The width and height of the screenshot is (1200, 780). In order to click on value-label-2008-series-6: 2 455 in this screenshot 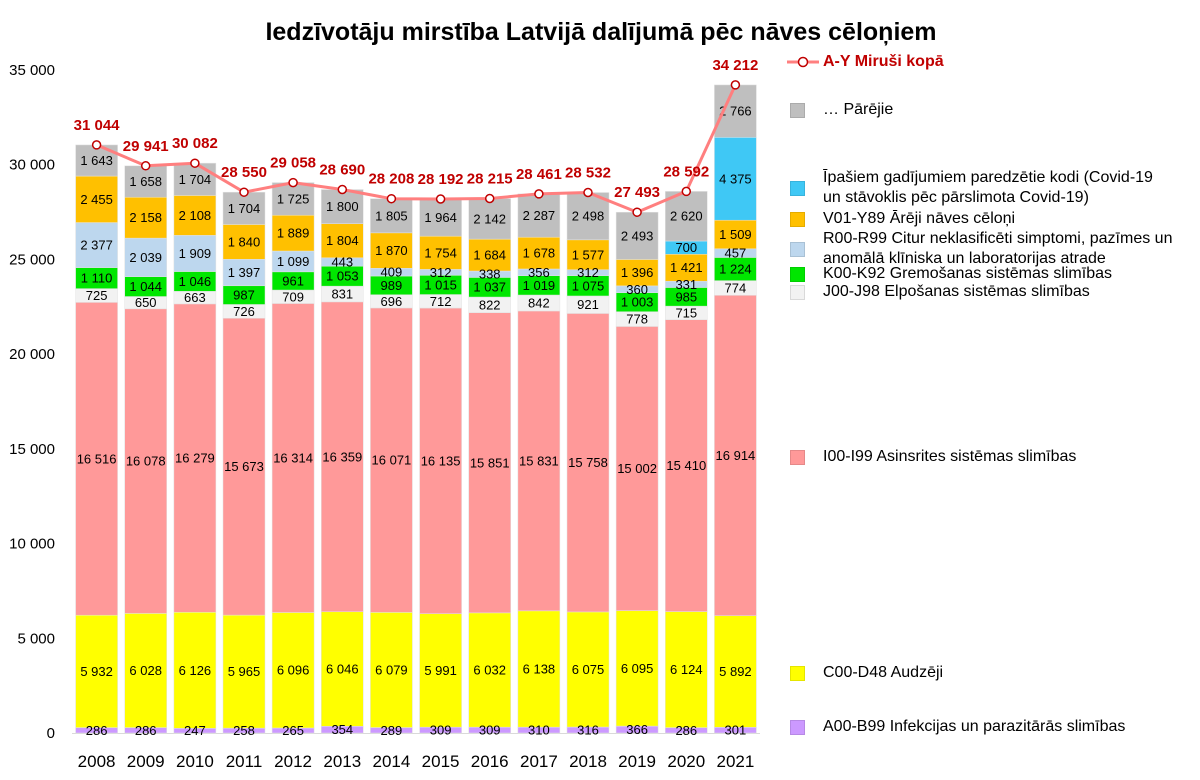, I will do `click(96, 199)`.